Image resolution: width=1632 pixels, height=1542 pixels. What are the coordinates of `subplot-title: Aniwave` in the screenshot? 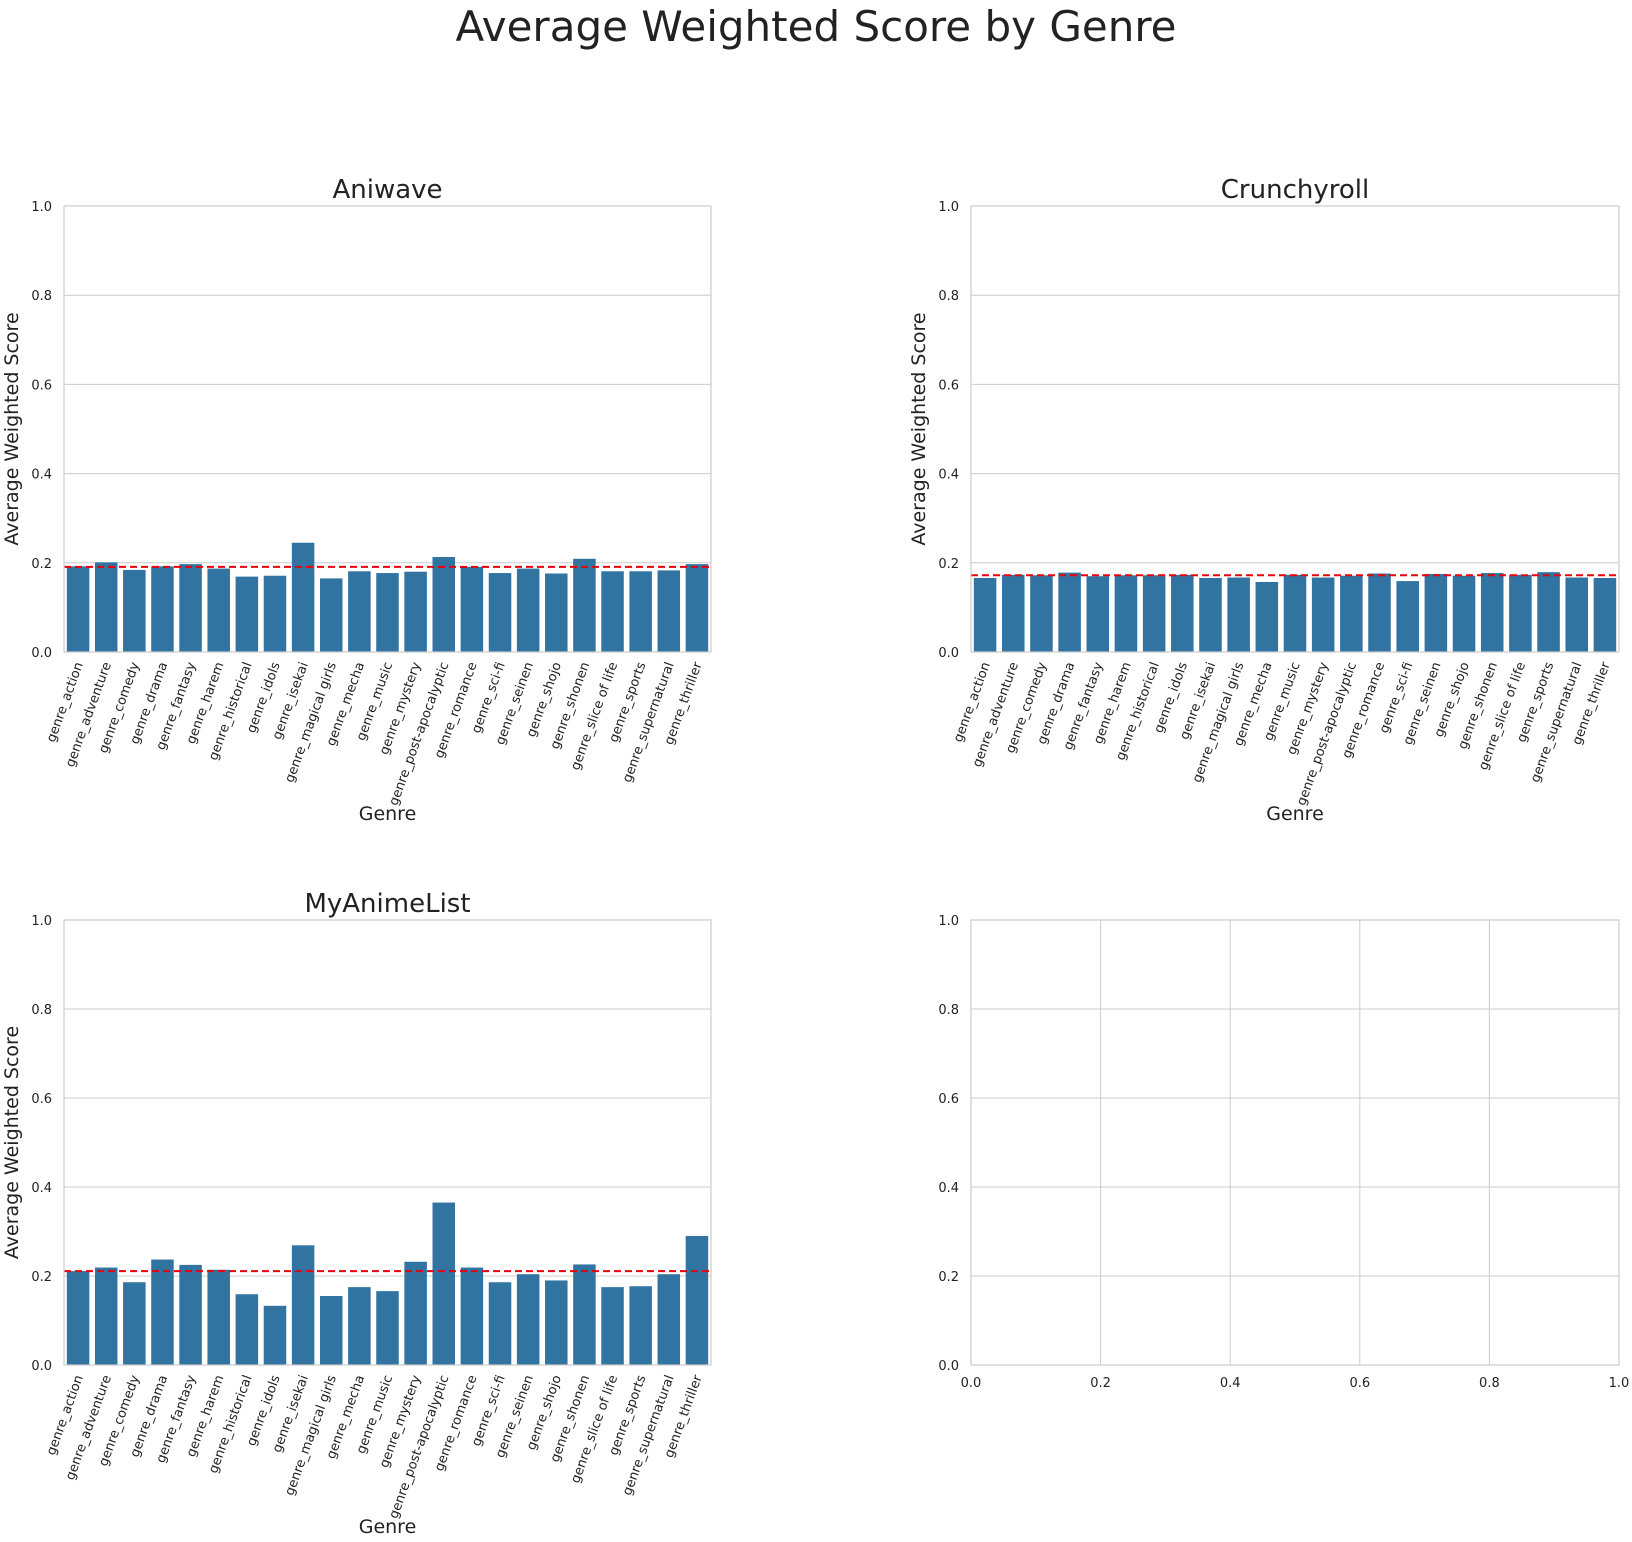 It's located at (387, 190).